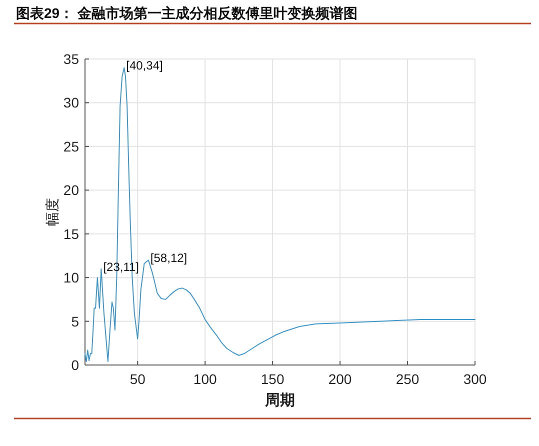 This screenshot has width=539, height=446. I want to click on y-tick-label: 25, so click(71, 146).